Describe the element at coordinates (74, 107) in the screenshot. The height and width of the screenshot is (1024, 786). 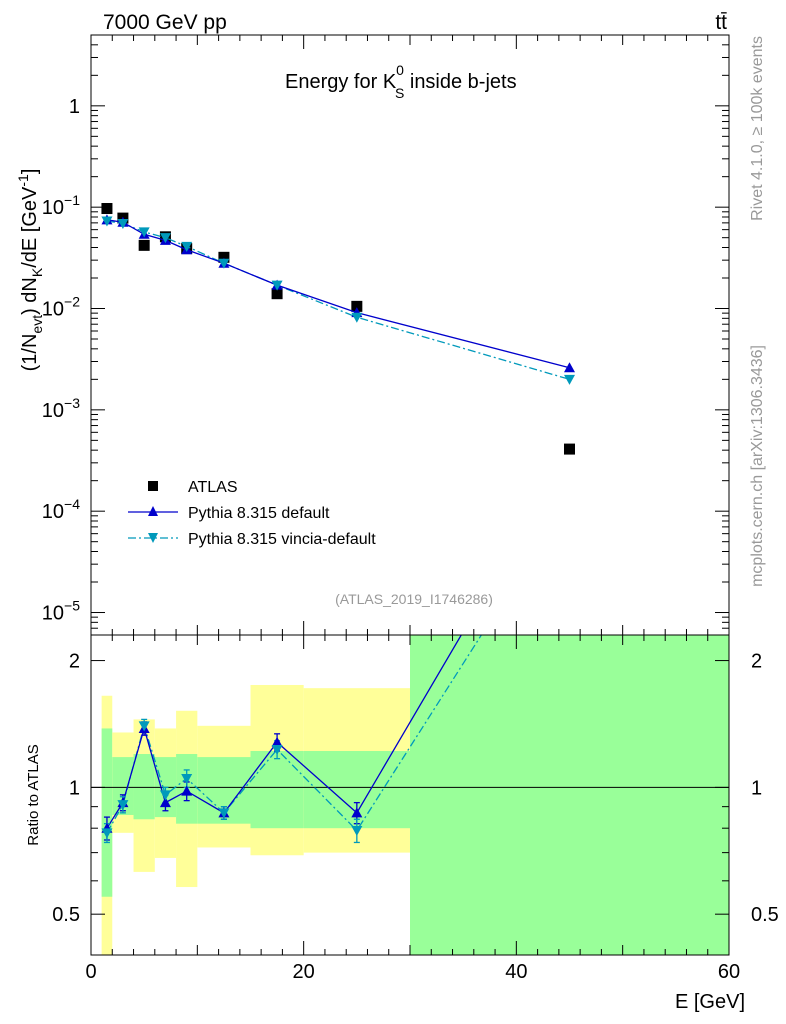
I see `main-y-tick-label: 1` at that location.